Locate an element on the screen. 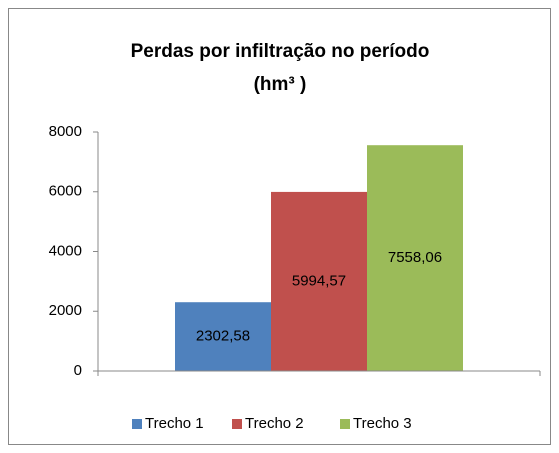  data-label: 5994,57 is located at coordinates (319, 280).